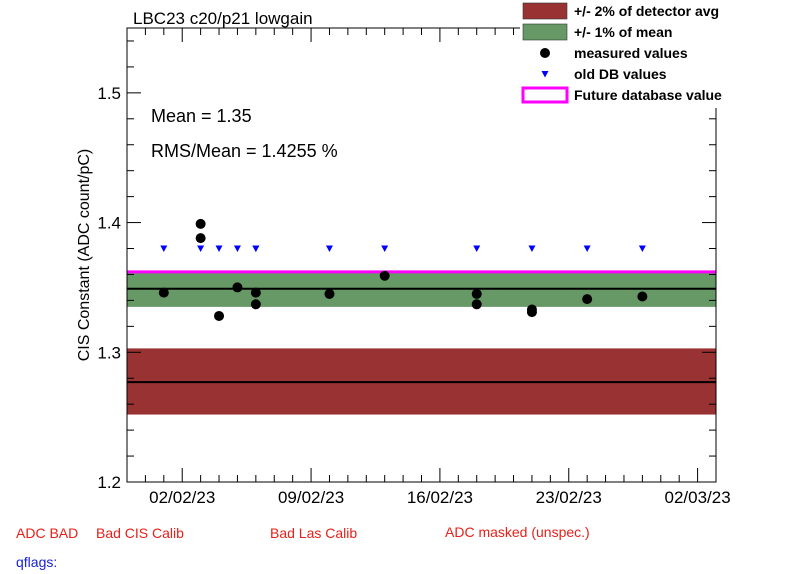 This screenshot has width=796, height=574. I want to click on legend-label: measured values, so click(631, 53).